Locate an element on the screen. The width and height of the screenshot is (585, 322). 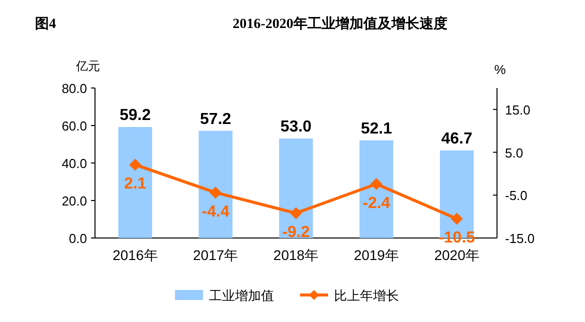
data-label: -4.4 is located at coordinates (216, 212).